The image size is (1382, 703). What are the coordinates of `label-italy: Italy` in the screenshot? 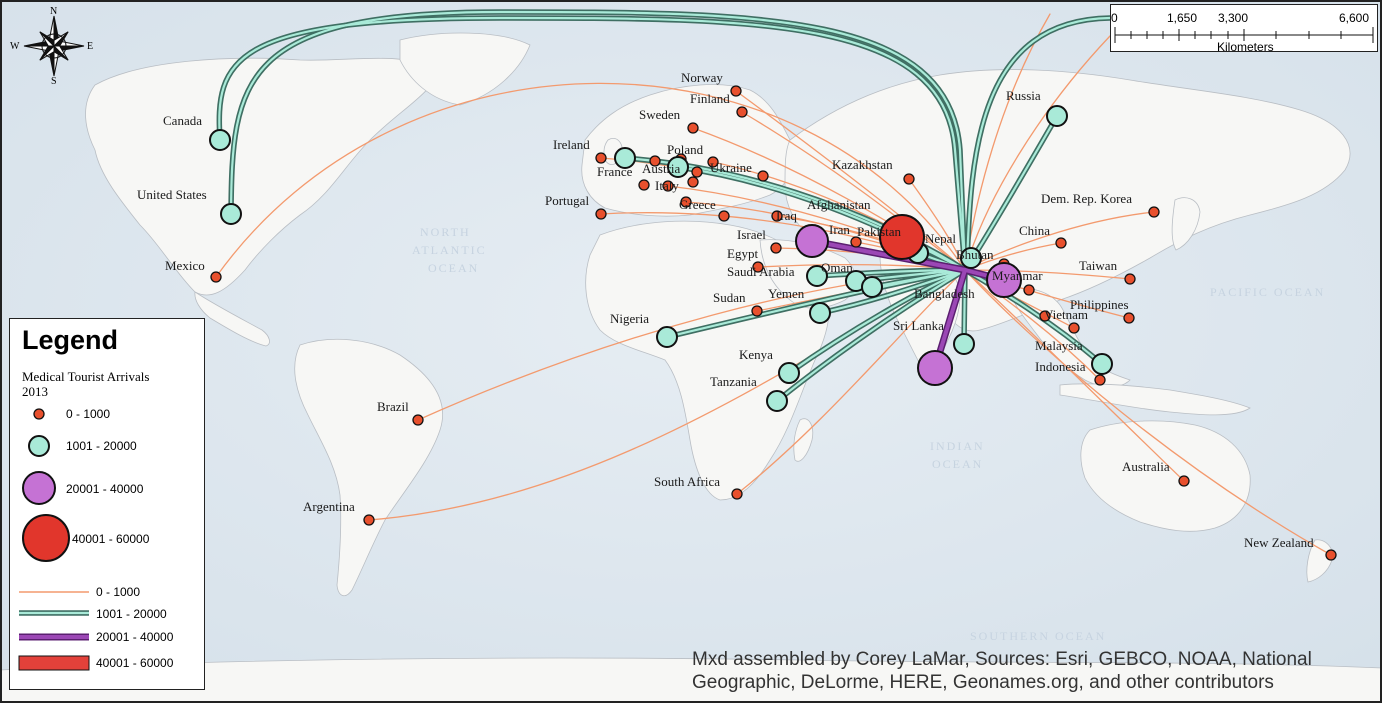 It's located at (667, 185).